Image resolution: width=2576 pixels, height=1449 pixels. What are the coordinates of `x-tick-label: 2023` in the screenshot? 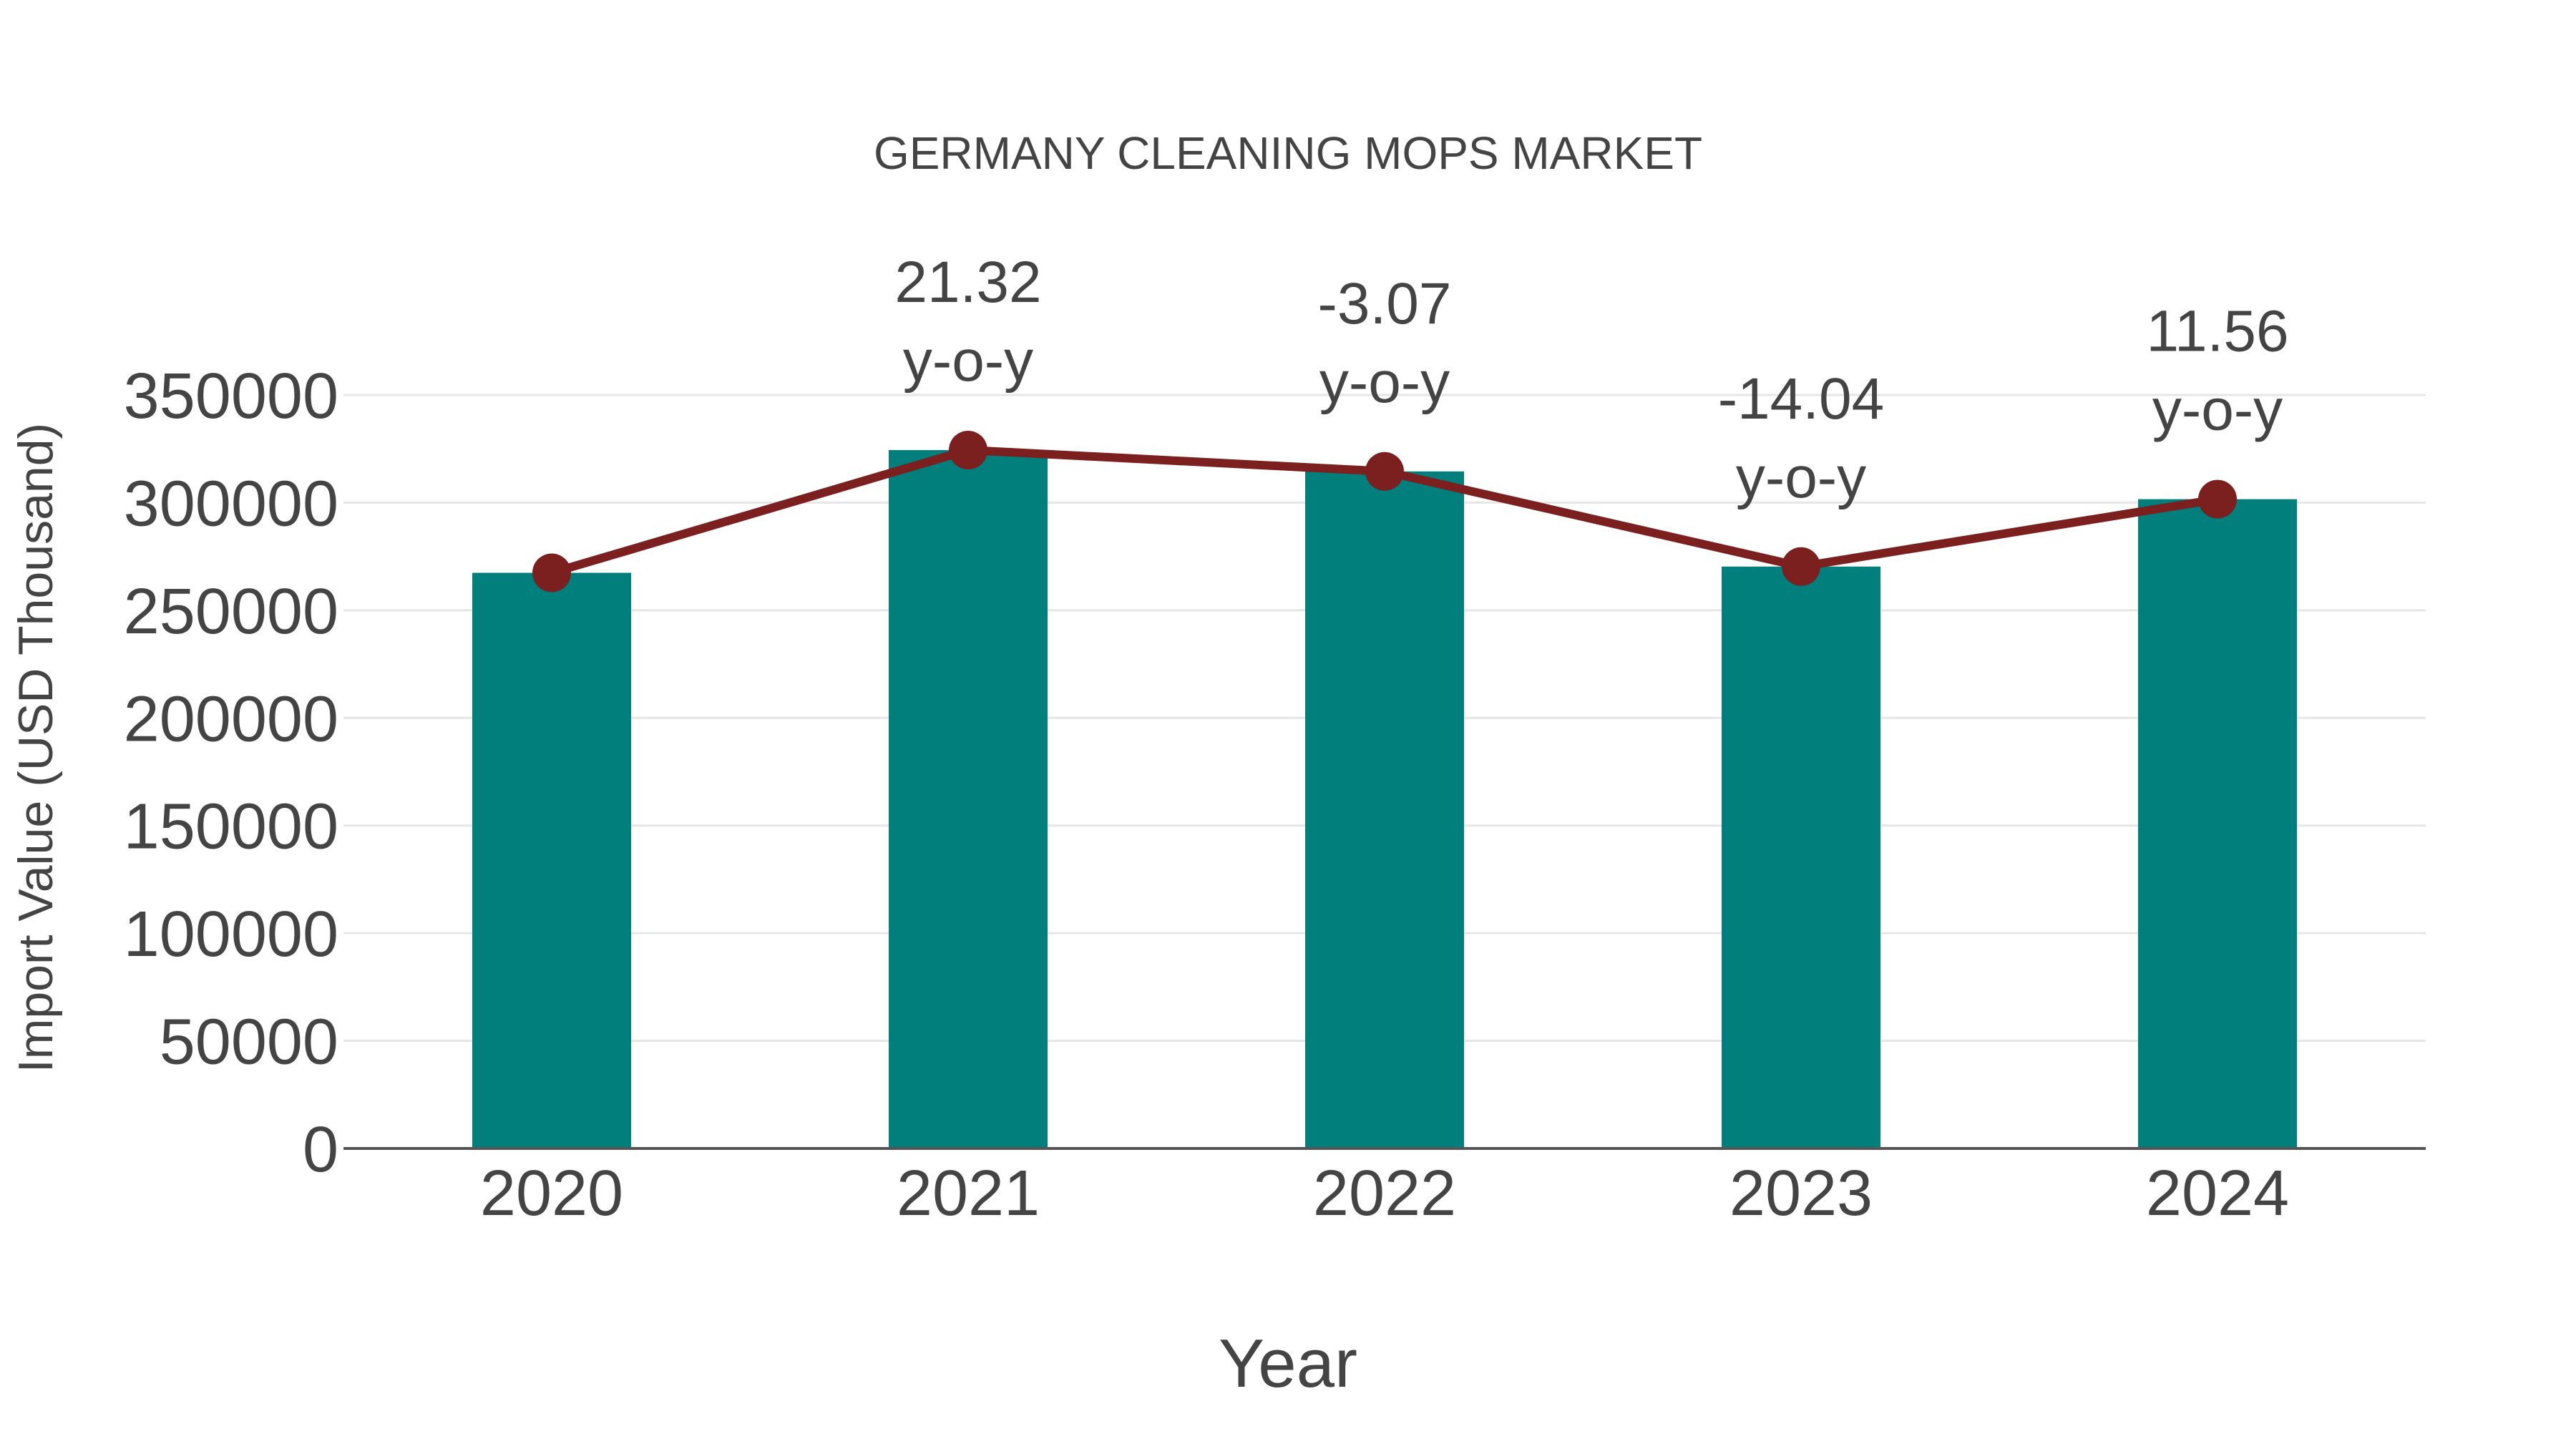 It's located at (1801, 1193).